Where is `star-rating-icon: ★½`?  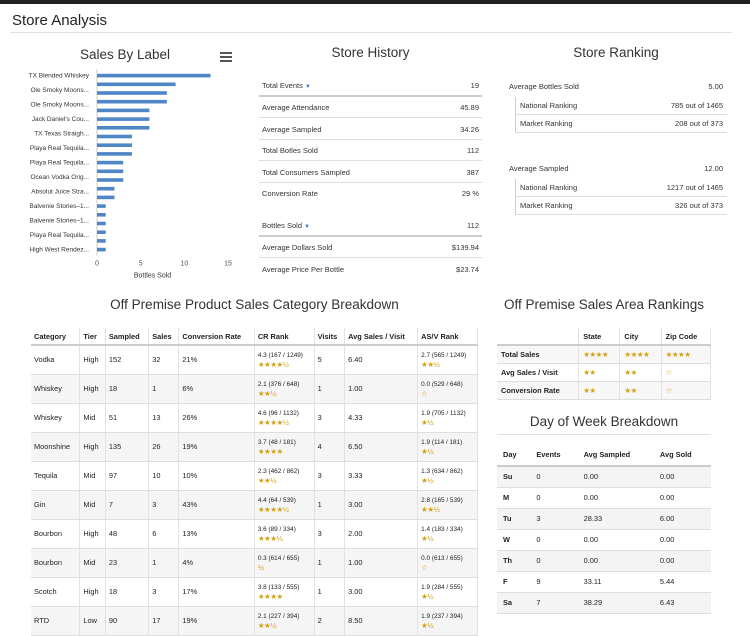 star-rating-icon: ★½ is located at coordinates (427, 451).